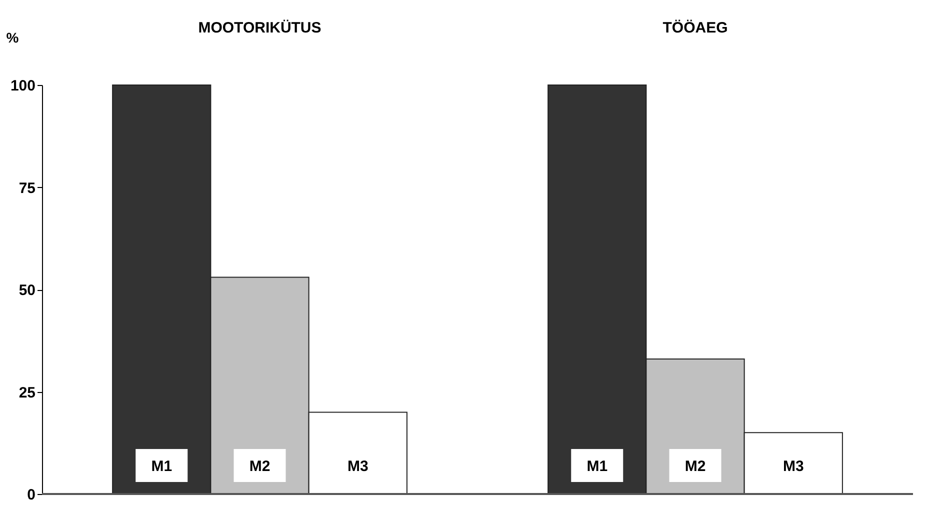 This screenshot has height=508, width=931. What do you see at coordinates (161, 466) in the screenshot?
I see `series-label: M1` at bounding box center [161, 466].